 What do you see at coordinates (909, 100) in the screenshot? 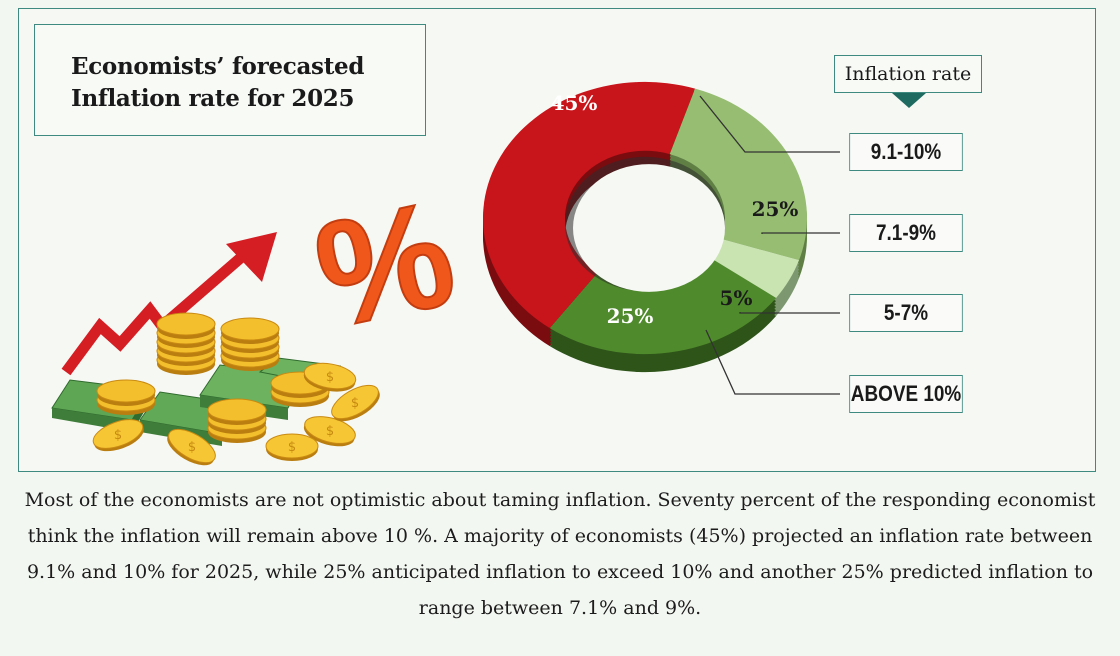
I see `legend-pointer-icon` at bounding box center [909, 100].